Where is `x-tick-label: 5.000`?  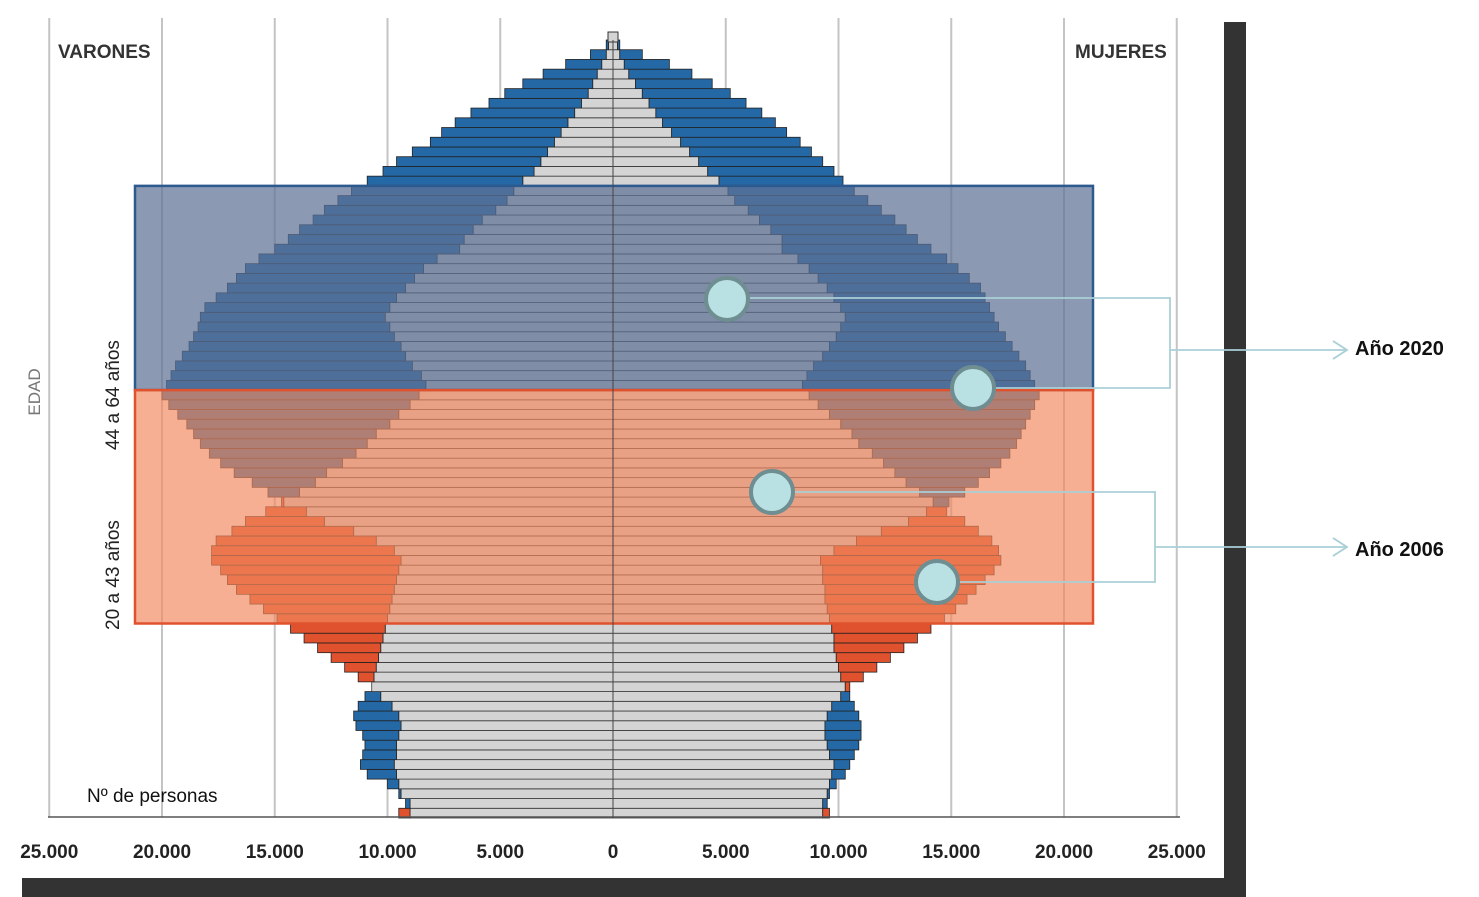 x-tick-label: 5.000 is located at coordinates (726, 852).